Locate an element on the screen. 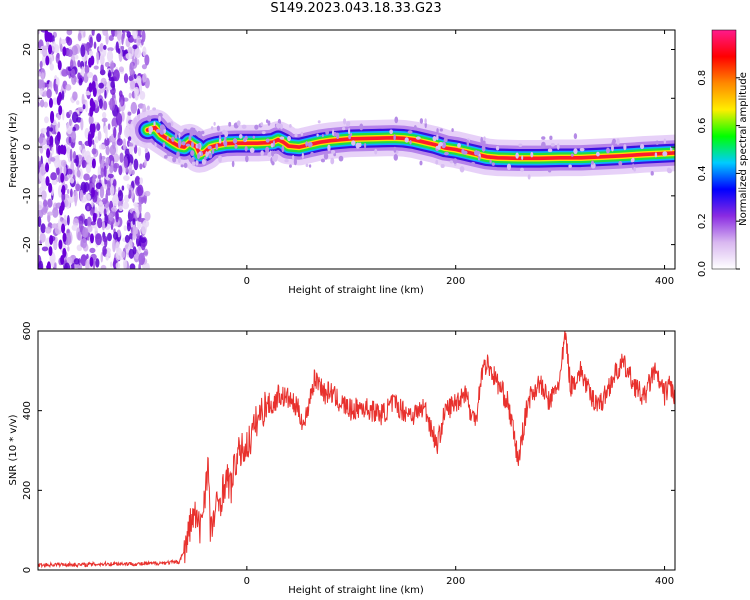 This screenshot has width=750, height=600. colorbar-tick-label: 0.2 is located at coordinates (702, 221).